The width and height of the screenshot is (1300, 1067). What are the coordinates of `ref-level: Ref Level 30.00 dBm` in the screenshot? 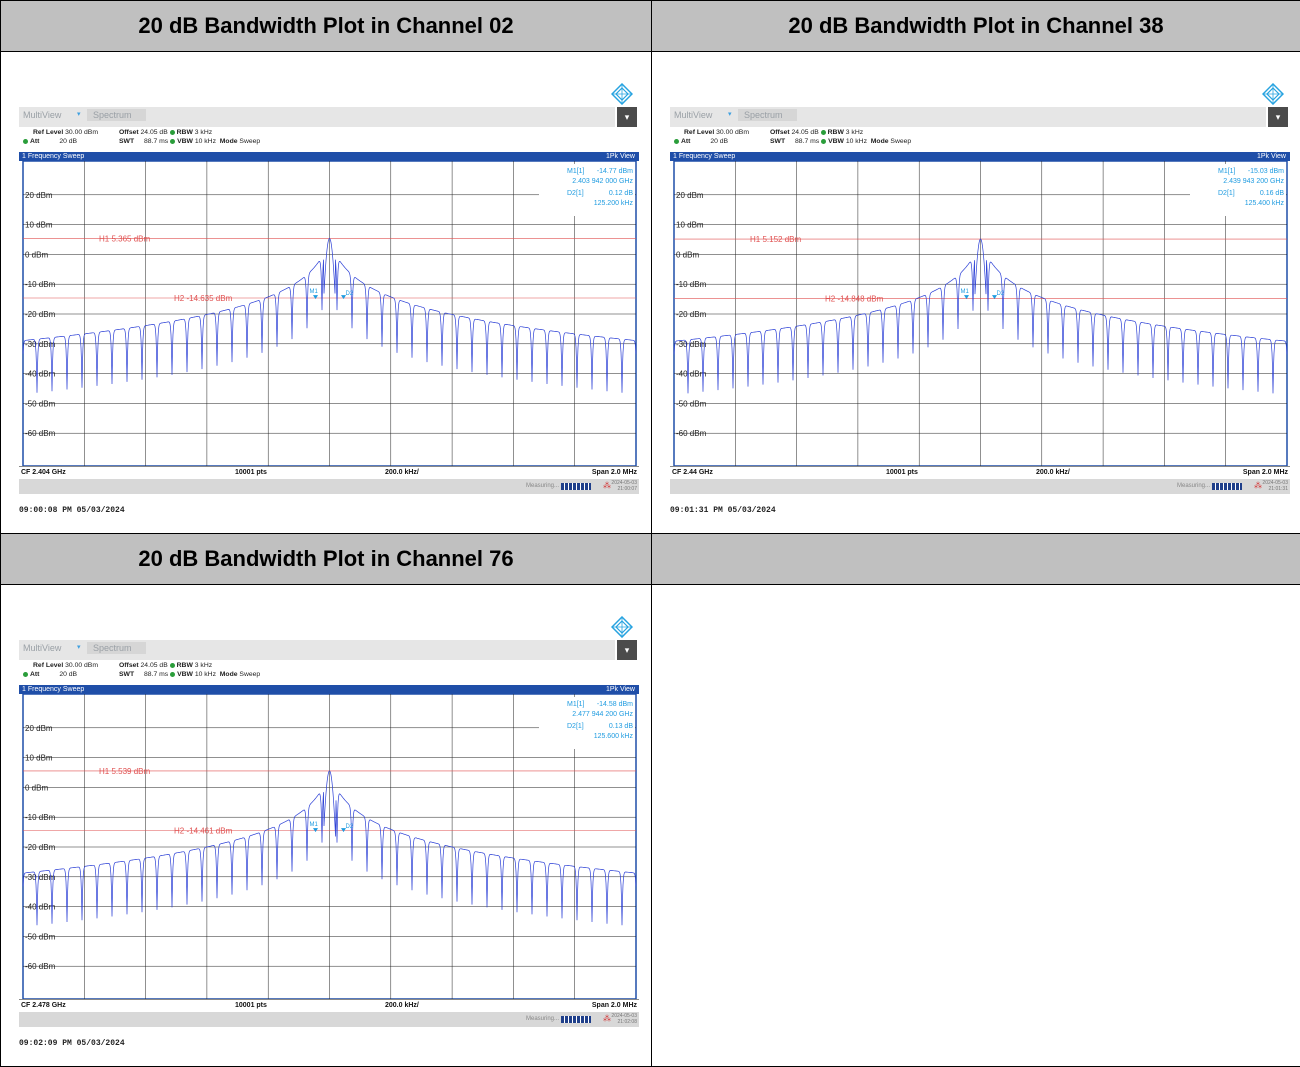 It's located at (65, 133).